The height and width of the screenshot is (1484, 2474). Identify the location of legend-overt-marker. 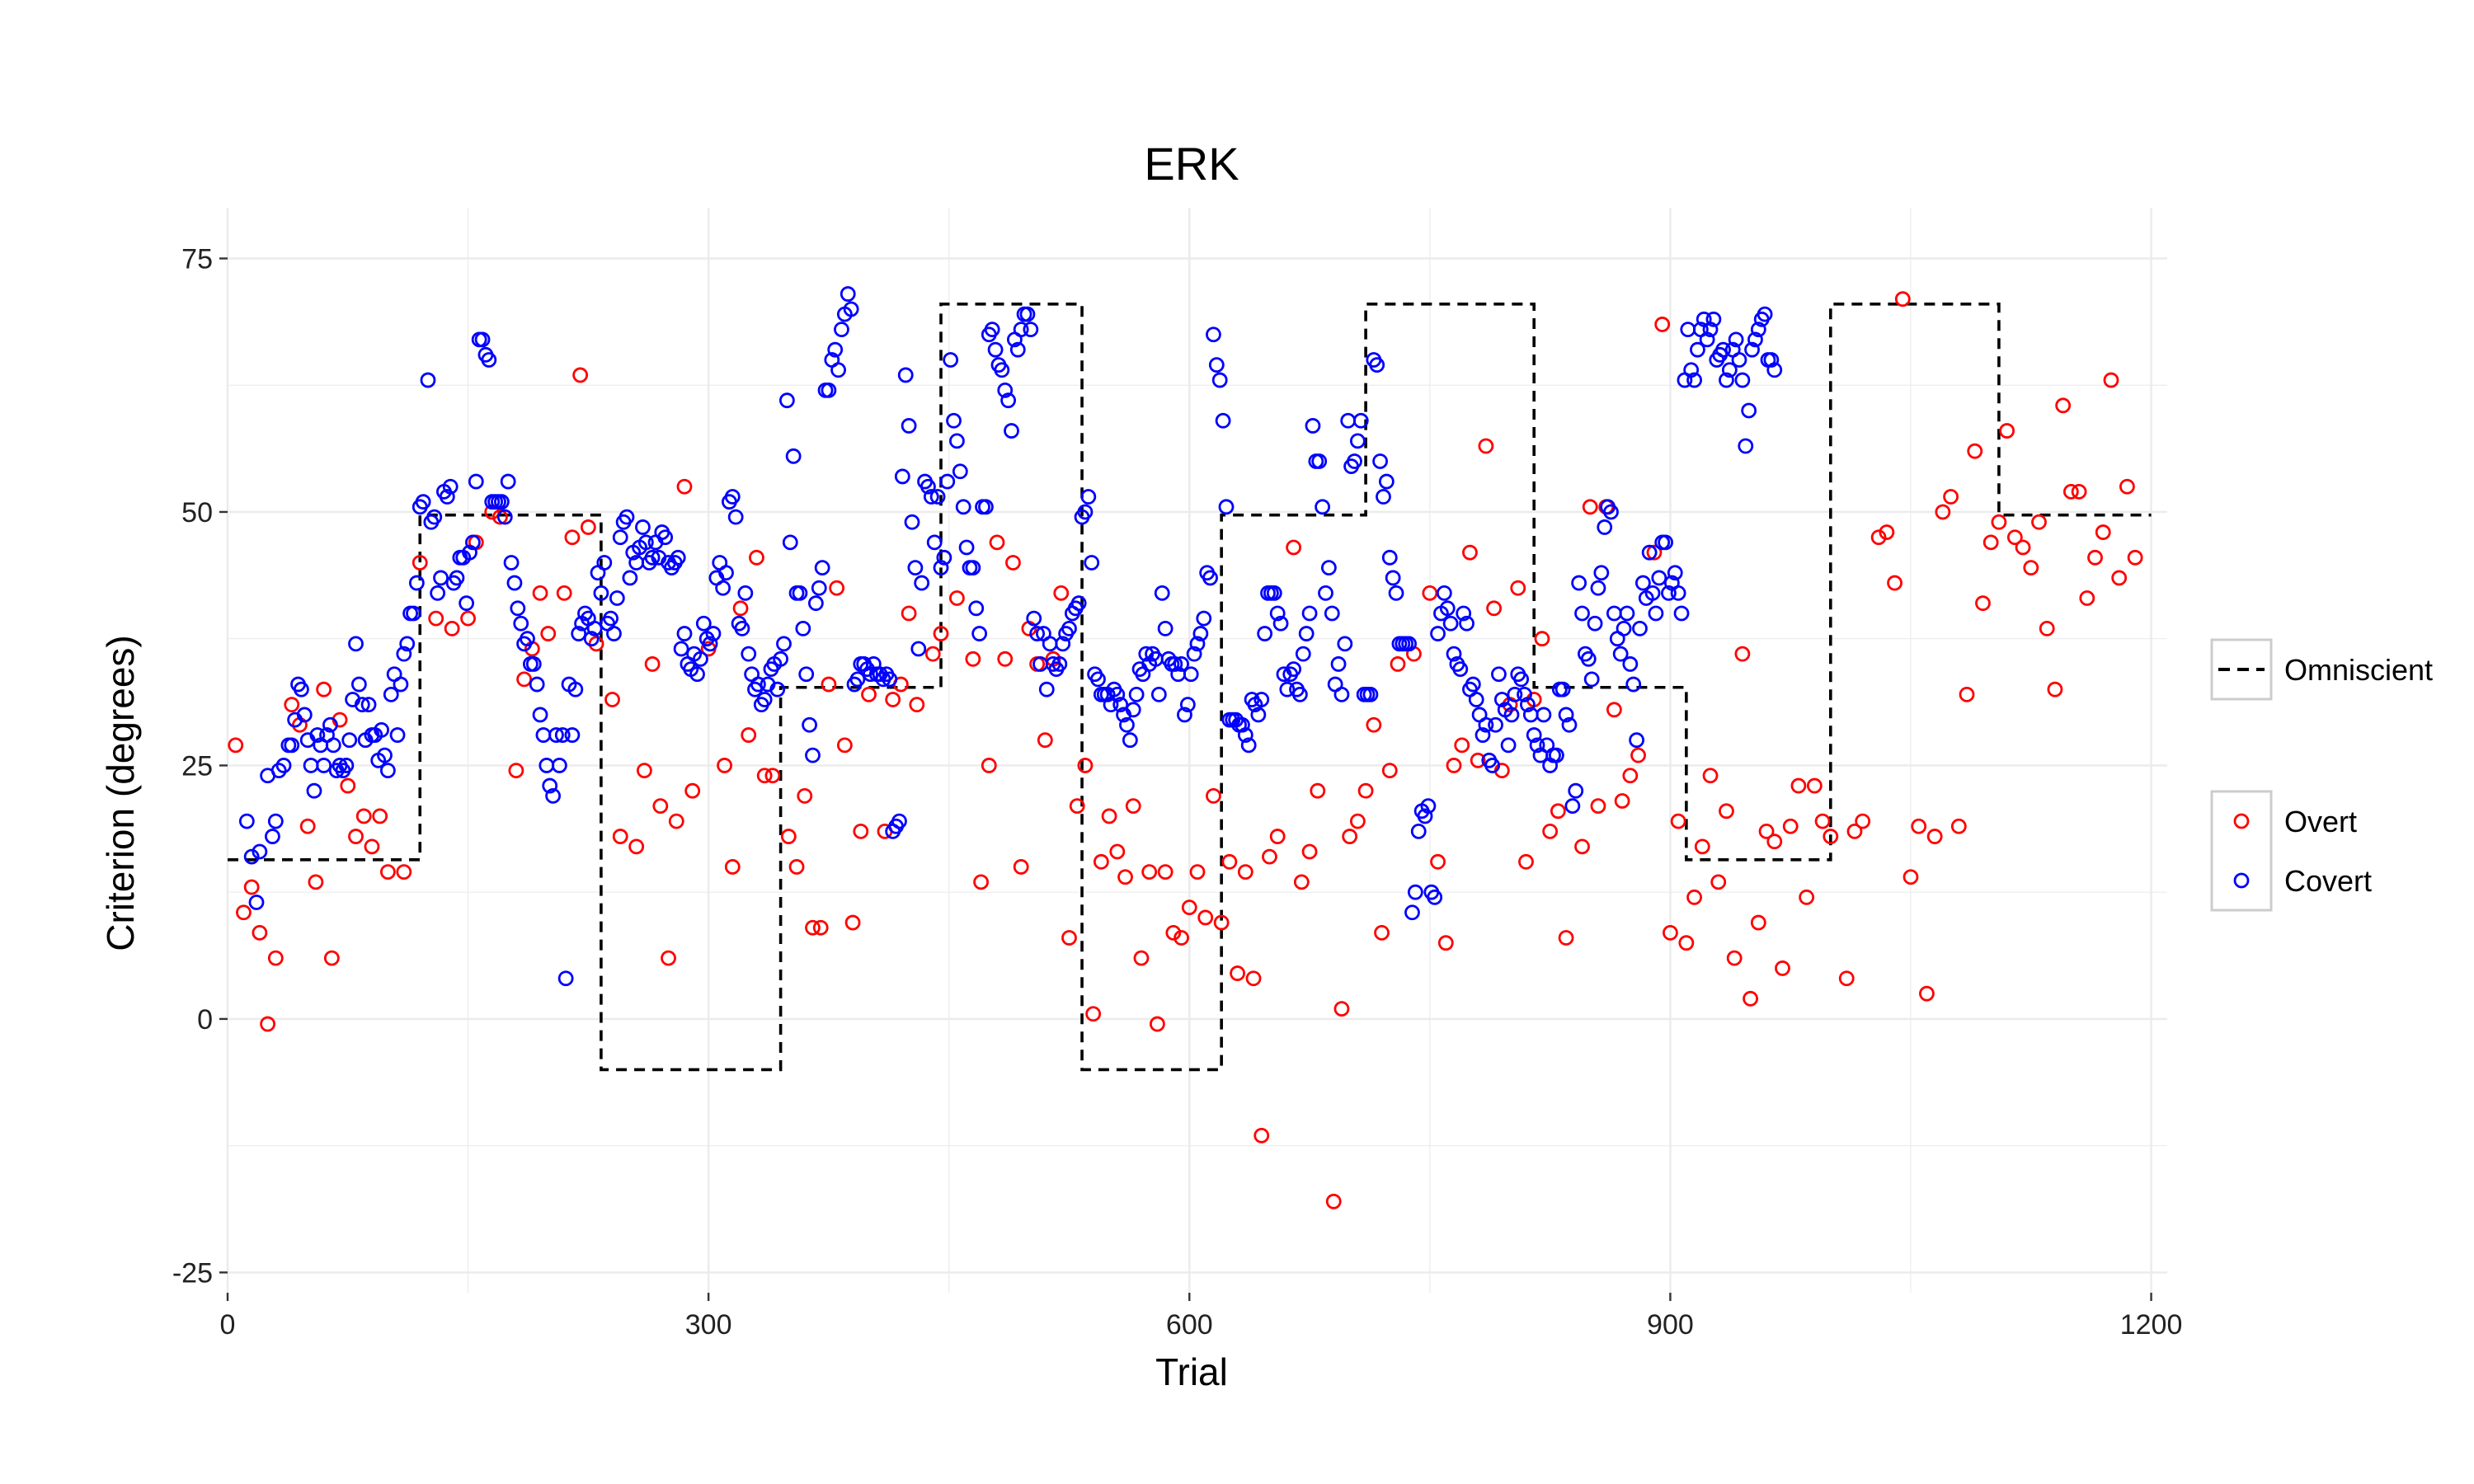
(2241, 821).